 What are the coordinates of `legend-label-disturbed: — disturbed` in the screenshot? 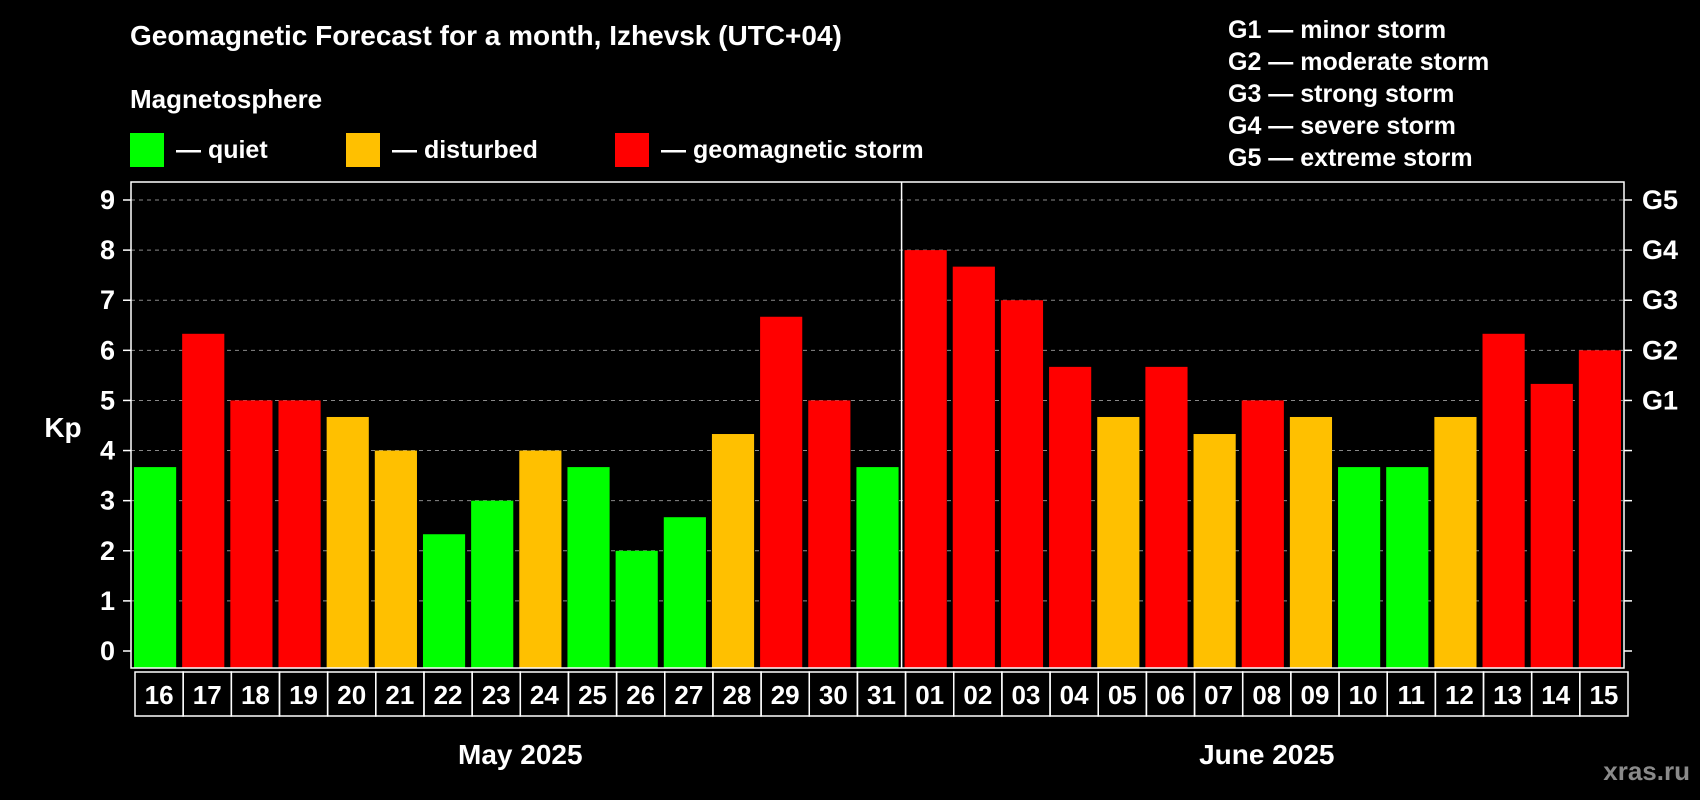 It's located at (465, 149).